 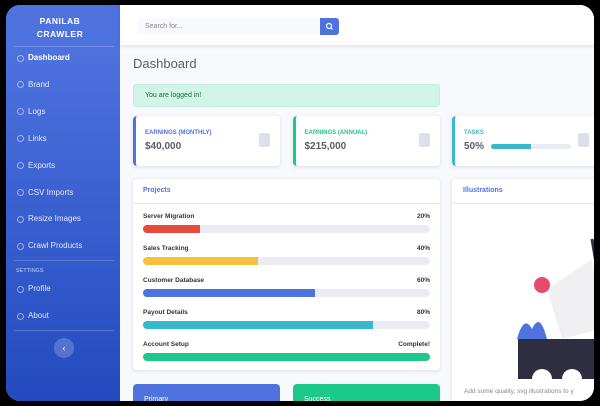 I want to click on nav-item: Profile, so click(x=39, y=288).